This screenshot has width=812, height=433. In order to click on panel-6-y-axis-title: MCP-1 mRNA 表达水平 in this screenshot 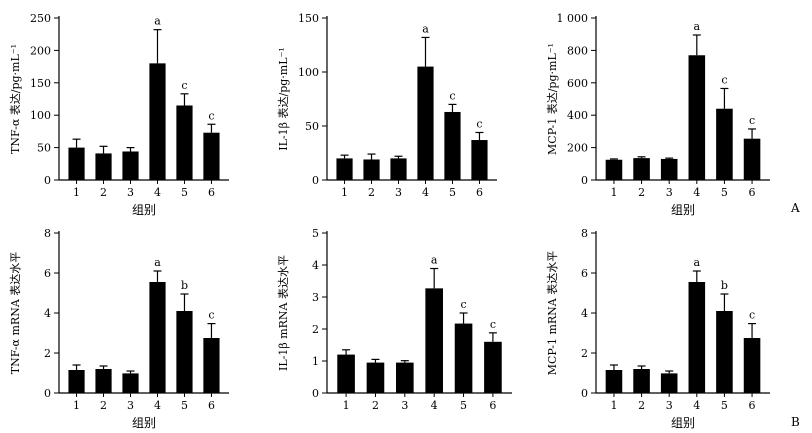, I will do `click(552, 313)`.